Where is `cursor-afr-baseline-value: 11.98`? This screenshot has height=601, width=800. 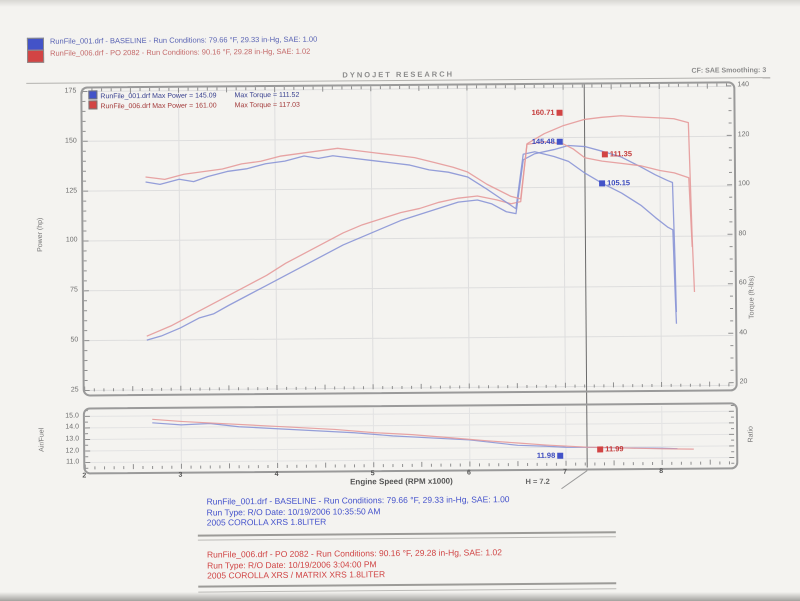 cursor-afr-baseline-value: 11.98 is located at coordinates (546, 455).